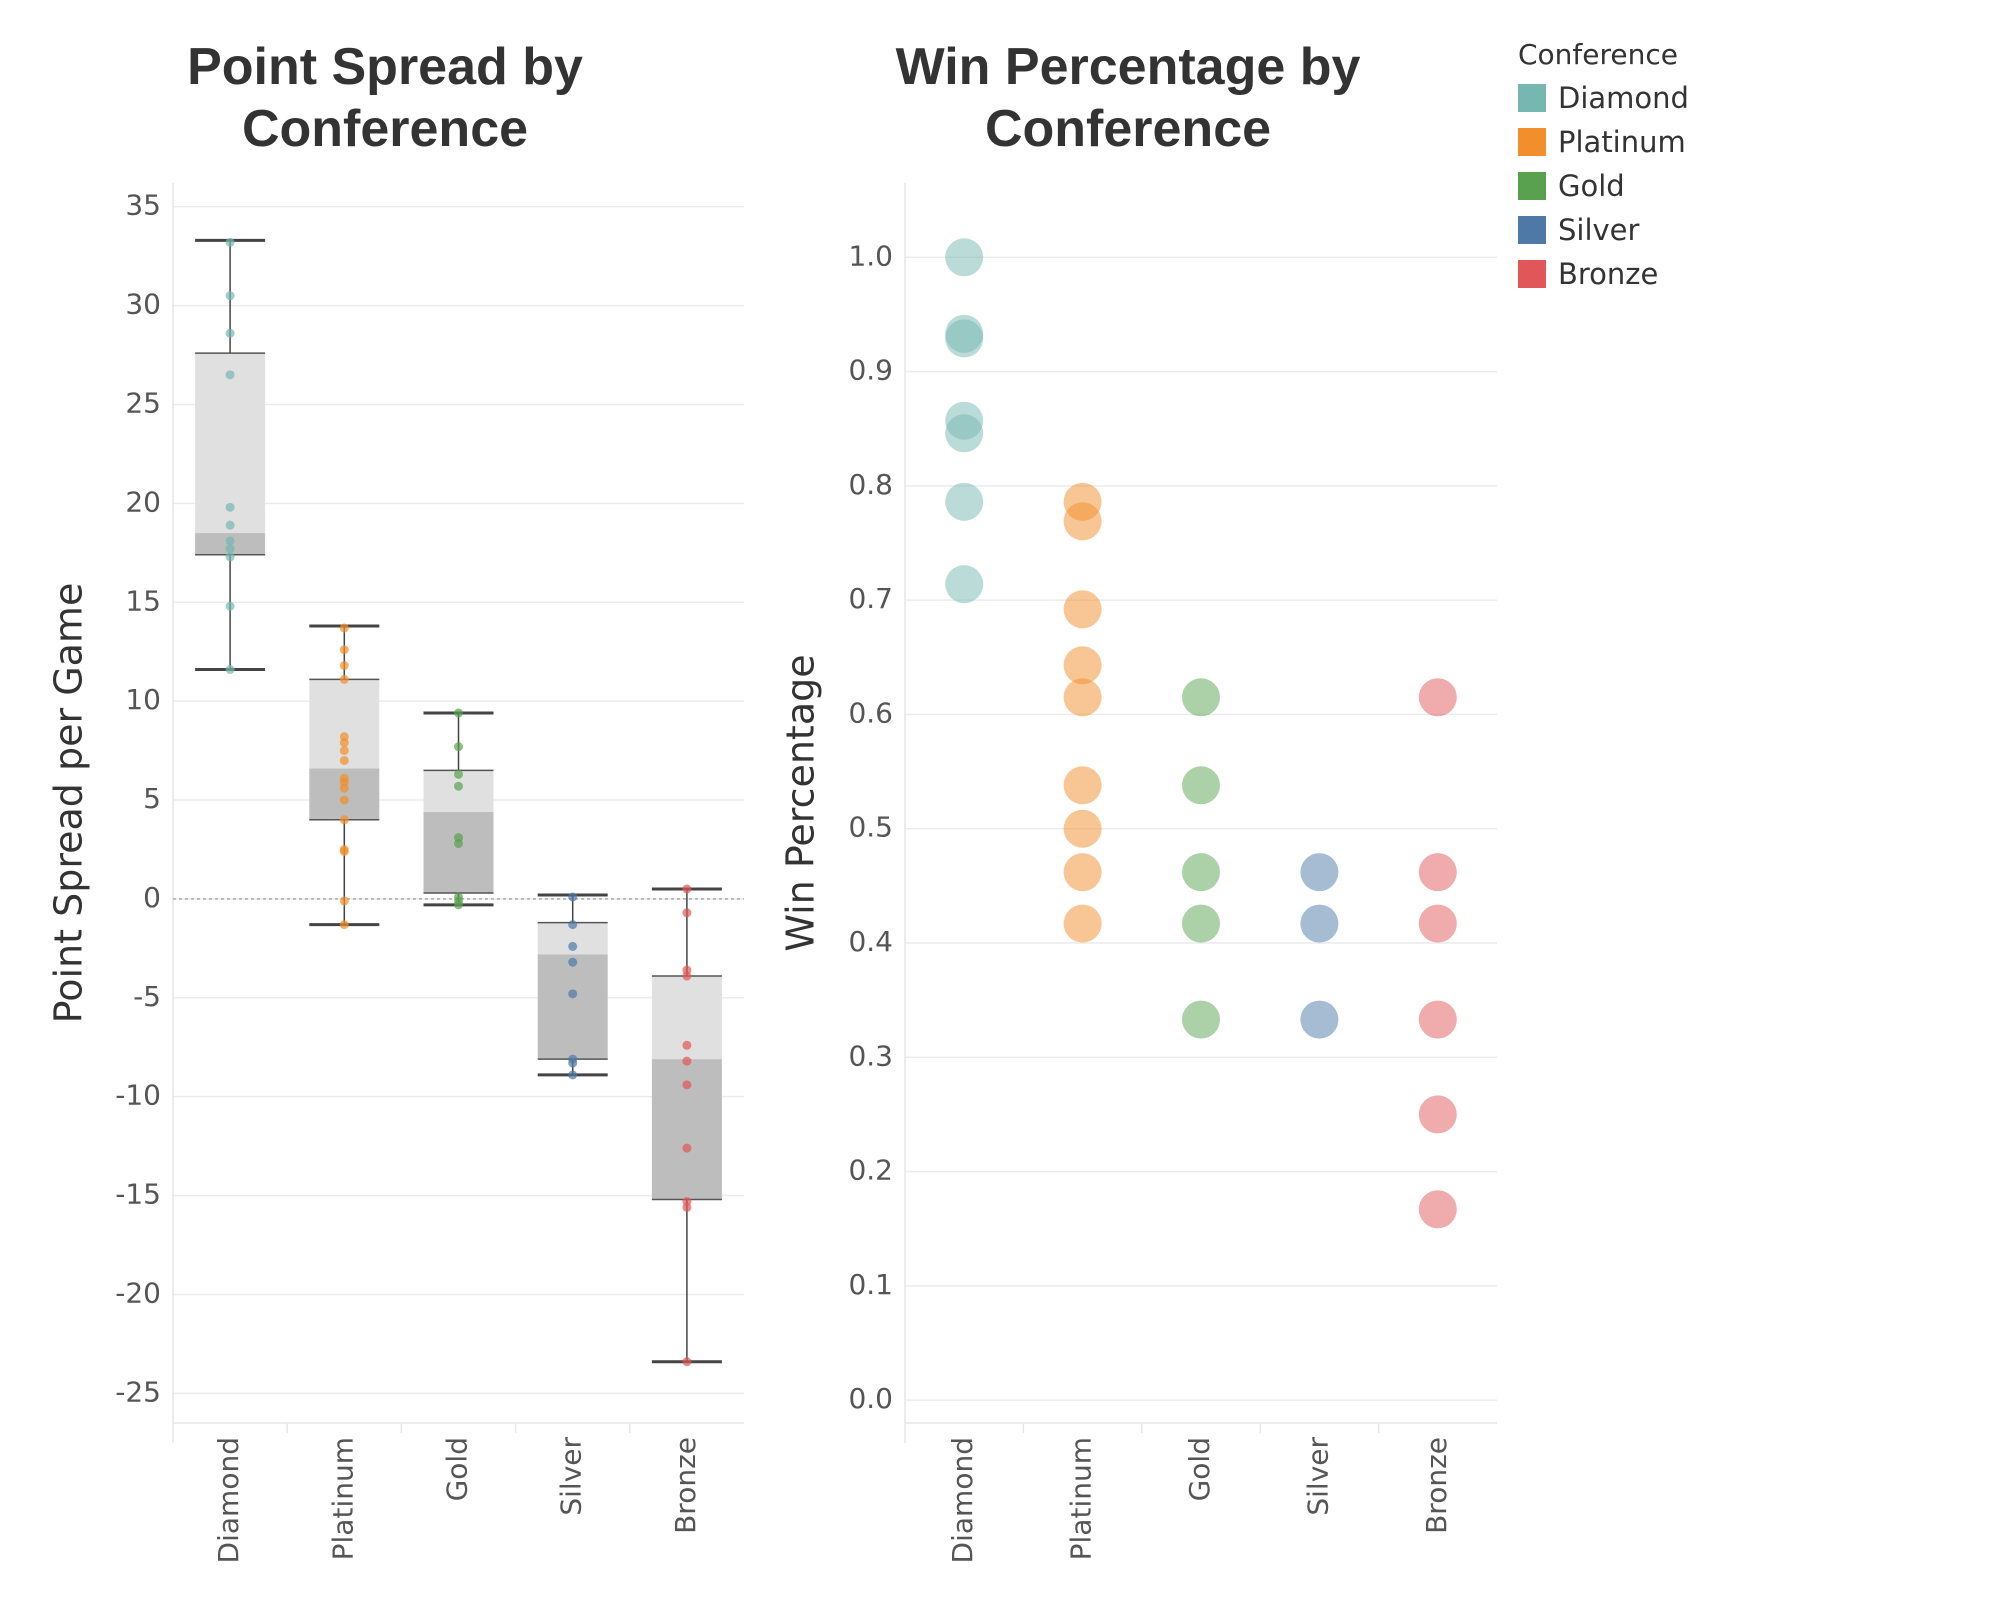 This screenshot has width=2000, height=1600. Describe the element at coordinates (870, 941) in the screenshot. I see `y-tick-label: 0.4` at that location.